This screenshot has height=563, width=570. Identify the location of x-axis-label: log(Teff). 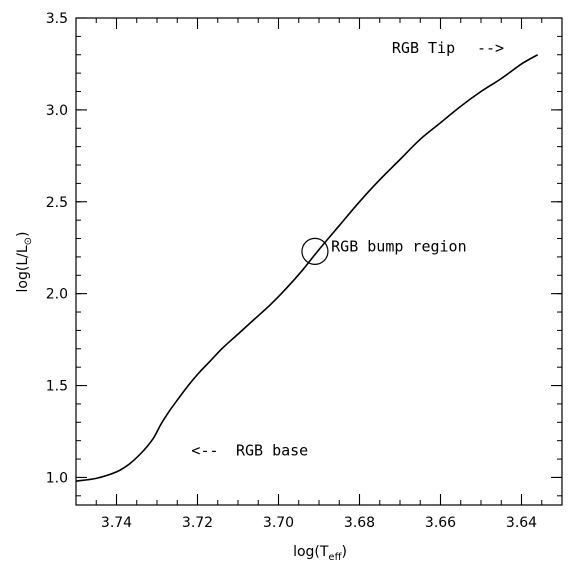
(320, 553).